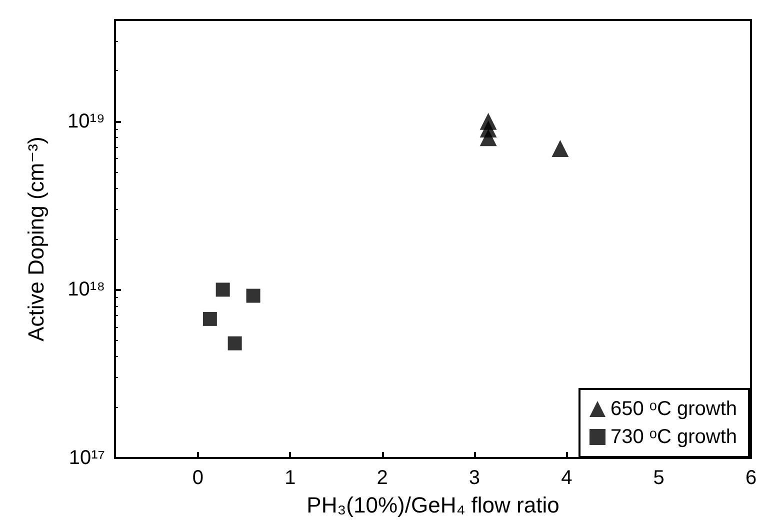  Describe the element at coordinates (86, 458) in the screenshot. I see `y-tick-label: 10¹⁷` at that location.